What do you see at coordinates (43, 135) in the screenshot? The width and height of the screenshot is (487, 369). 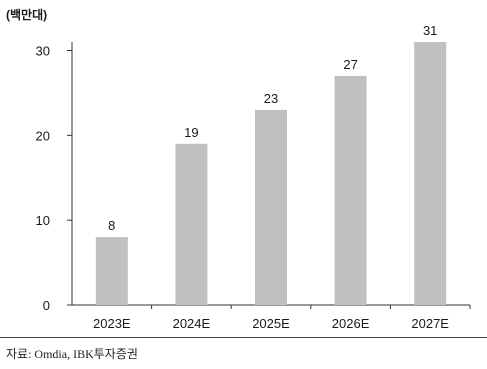 I see `y-tick-label: 20` at bounding box center [43, 135].